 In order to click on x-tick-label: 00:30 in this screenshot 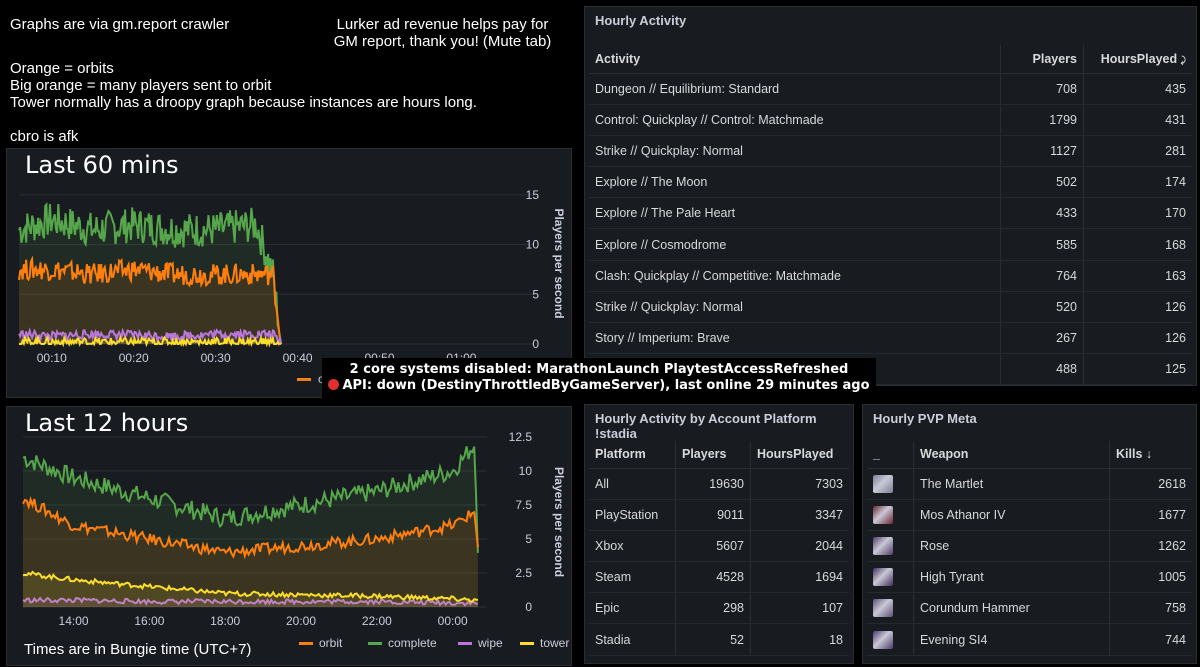, I will do `click(216, 358)`.